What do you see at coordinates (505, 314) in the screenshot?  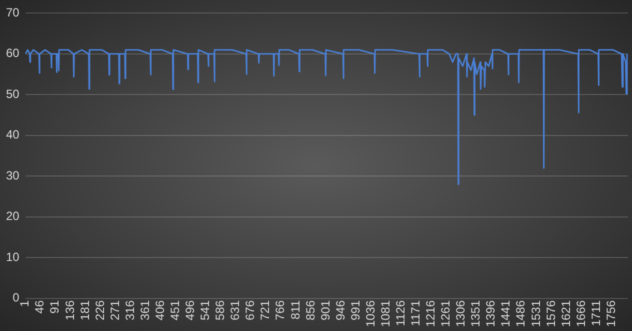 I see `x-tick-label: 1441` at bounding box center [505, 314].